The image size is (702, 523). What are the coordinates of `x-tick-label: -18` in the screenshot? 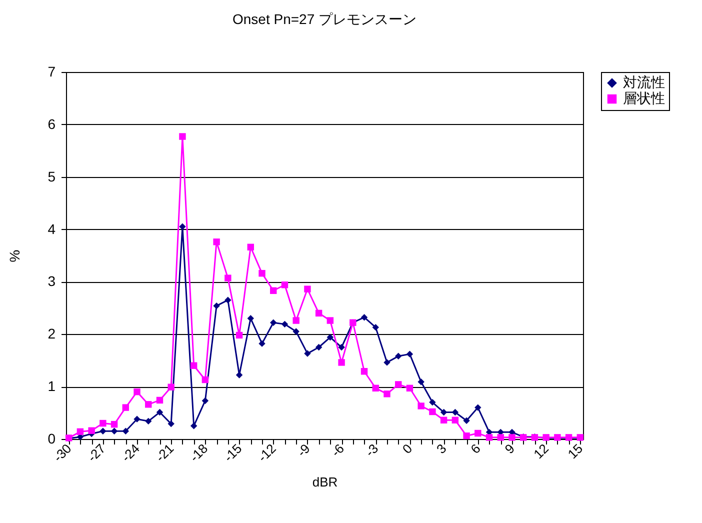 It's located at (198, 452).